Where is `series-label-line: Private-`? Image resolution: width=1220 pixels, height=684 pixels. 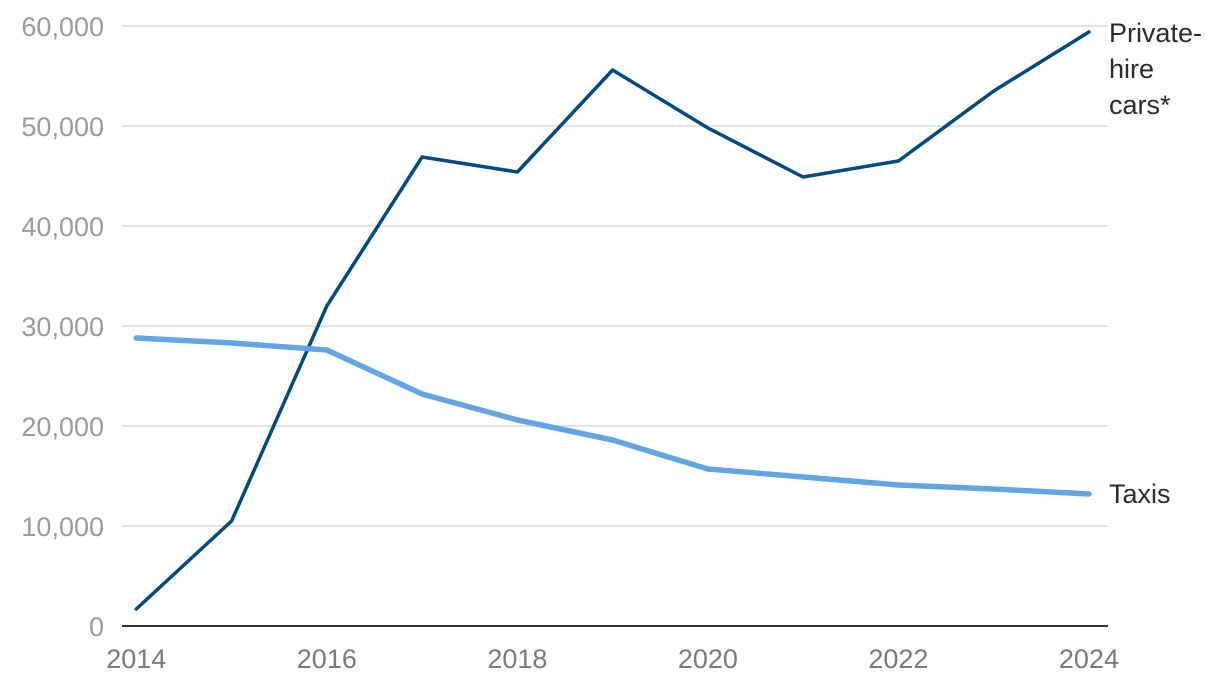 series-label-line: Private- is located at coordinates (1155, 33).